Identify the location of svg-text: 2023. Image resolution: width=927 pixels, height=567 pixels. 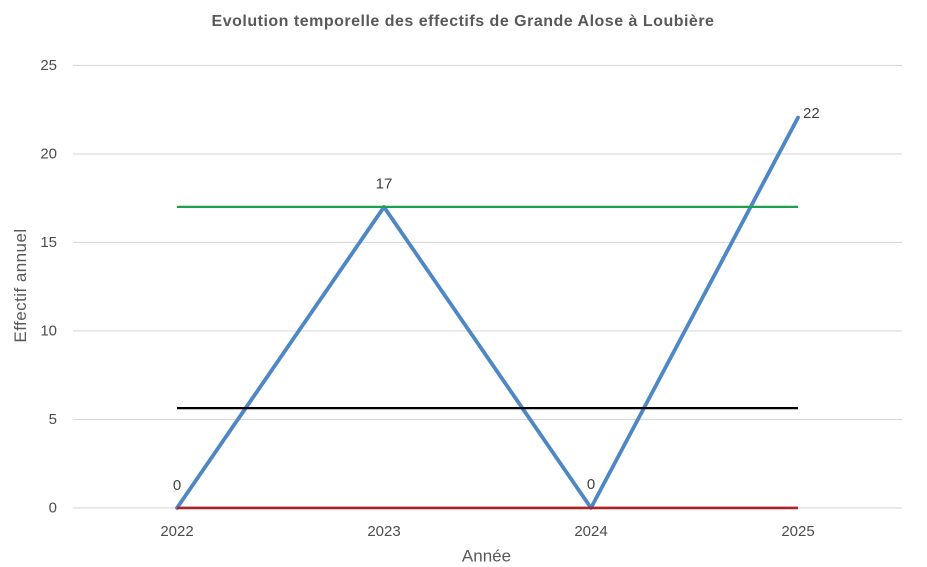
(383, 531).